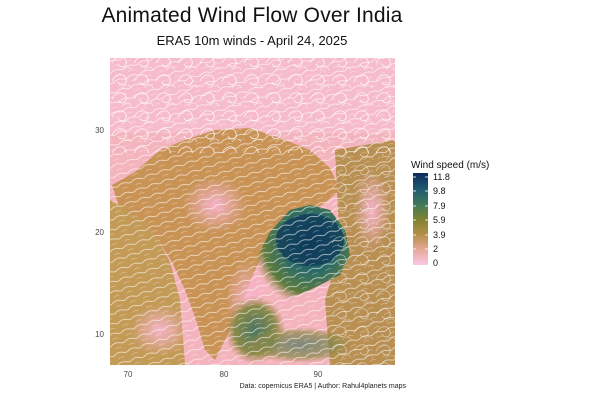 The image size is (600, 400). I want to click on legend-colorbar, so click(420, 219).